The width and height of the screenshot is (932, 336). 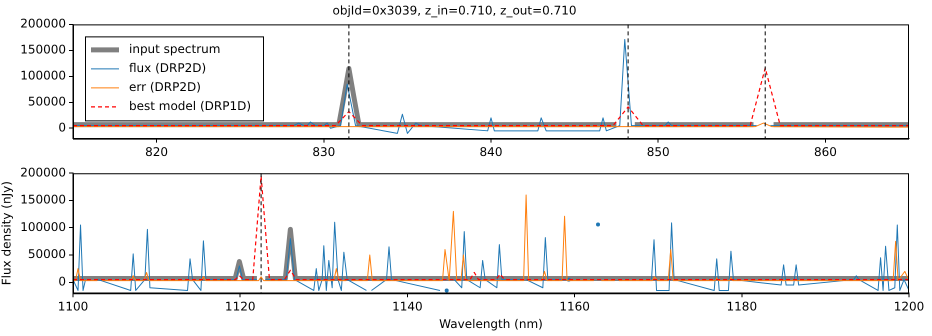 I want to click on x-tick-label: 1140, so click(x=407, y=307).